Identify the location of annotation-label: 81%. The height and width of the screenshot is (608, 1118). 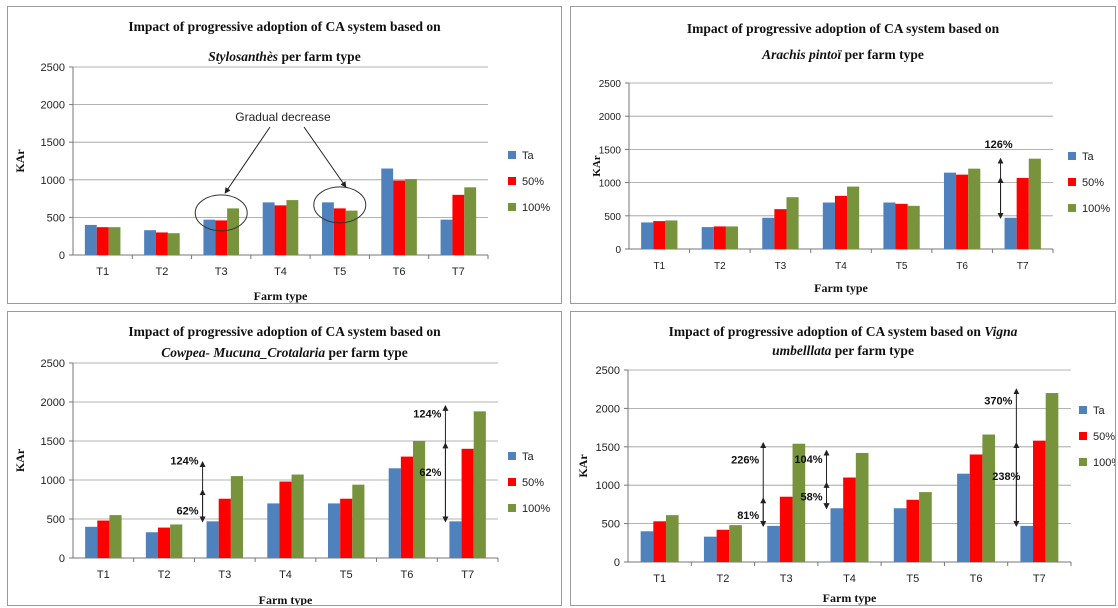
(748, 516).